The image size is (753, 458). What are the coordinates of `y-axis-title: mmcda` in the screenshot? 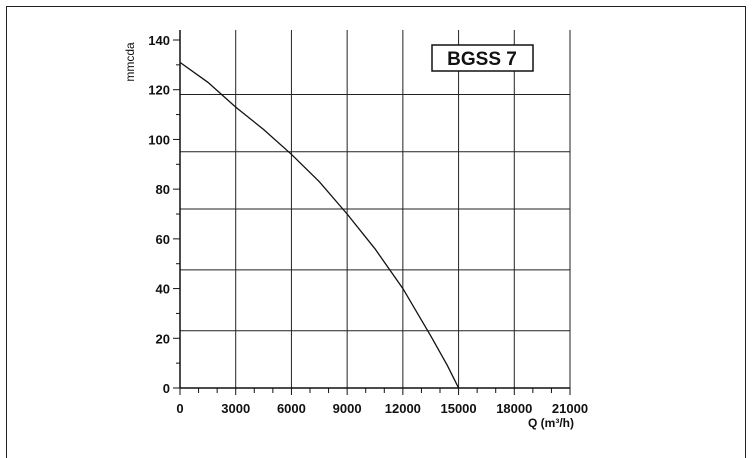 It's located at (130, 62).